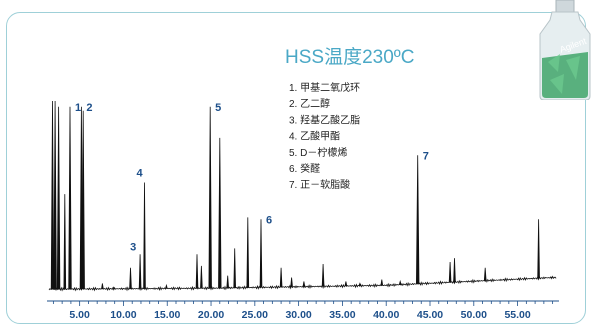 This screenshot has height=327, width=592. I want to click on legend-item-6: 6. 癸醛, so click(304, 168).